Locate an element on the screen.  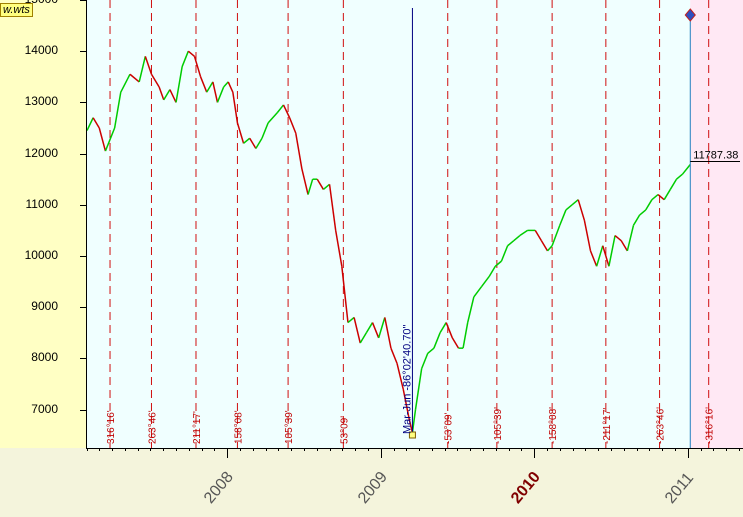
angle-label: 53°09' is located at coordinates (344, 430).